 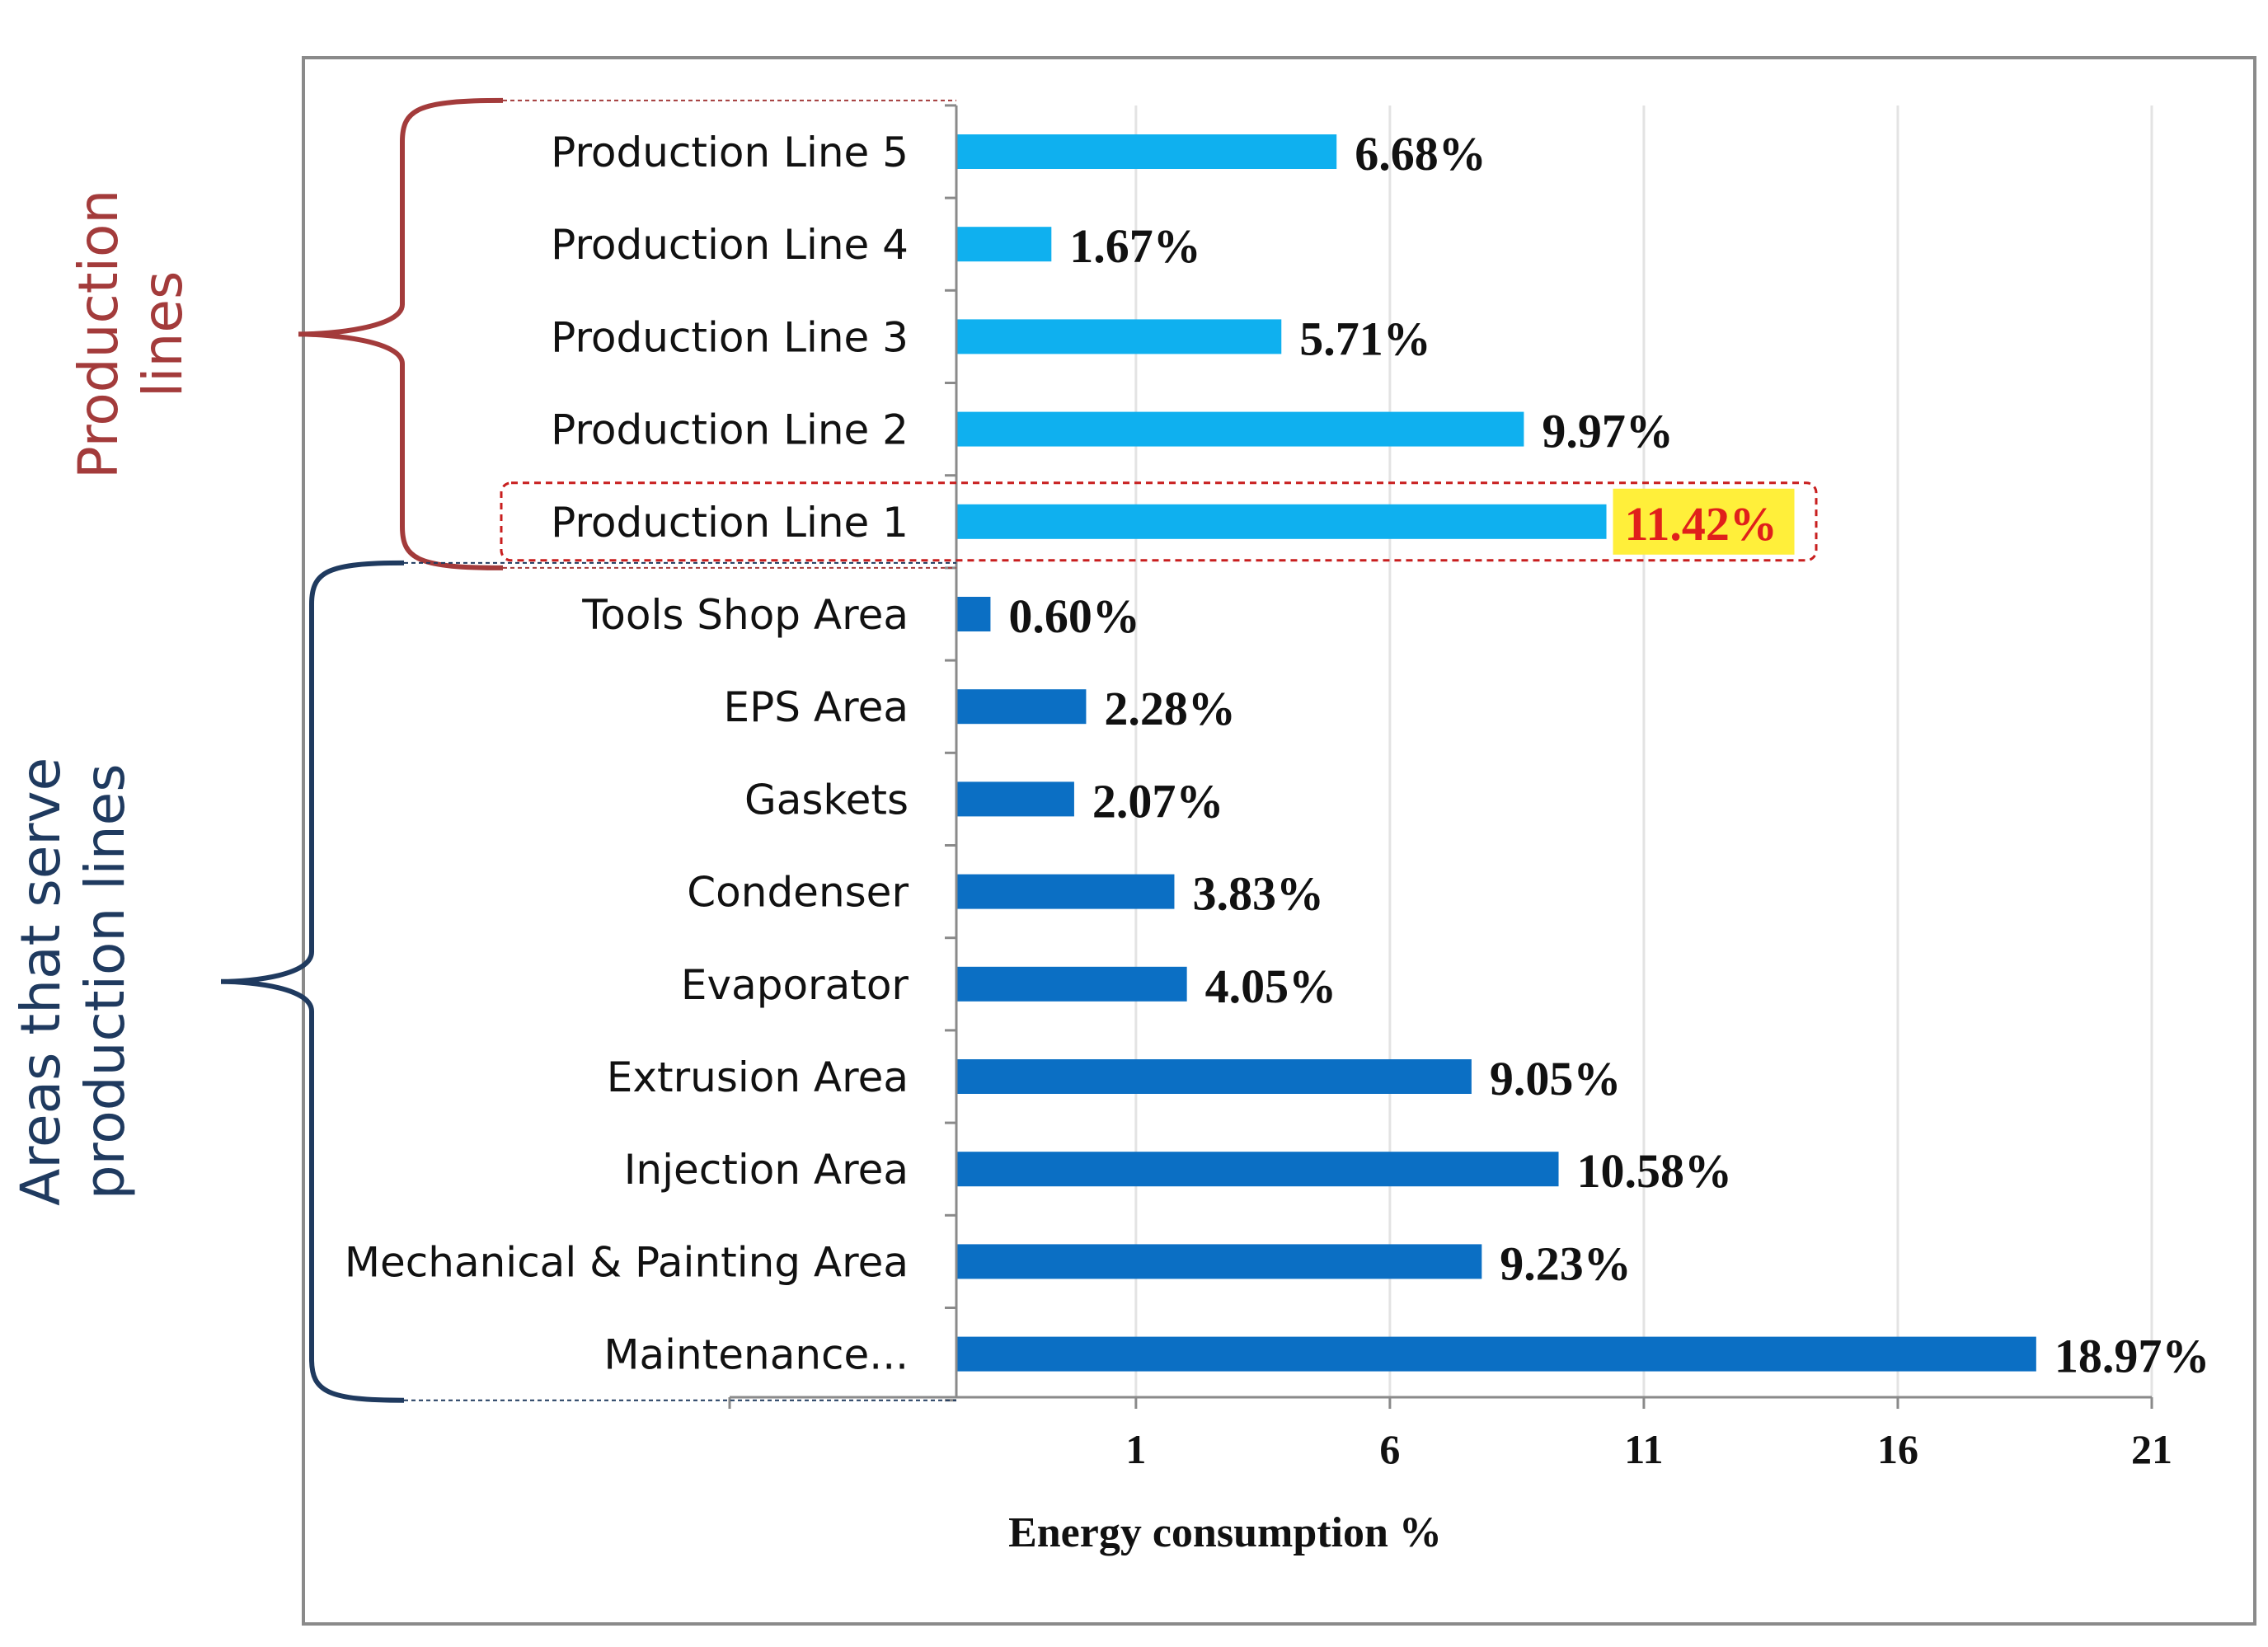 What do you see at coordinates (1390, 1449) in the screenshot?
I see `x-tick-label: 6` at bounding box center [1390, 1449].